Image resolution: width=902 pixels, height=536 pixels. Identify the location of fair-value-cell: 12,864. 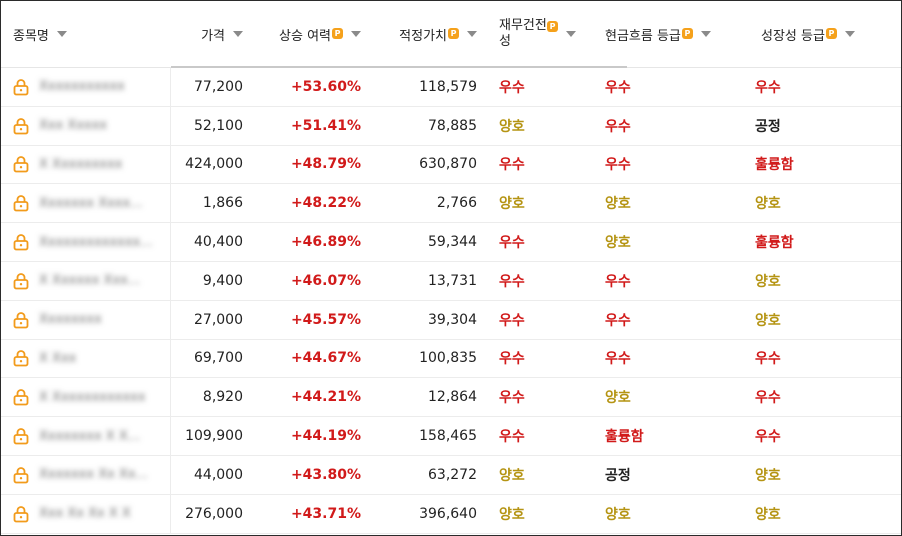
(452, 397).